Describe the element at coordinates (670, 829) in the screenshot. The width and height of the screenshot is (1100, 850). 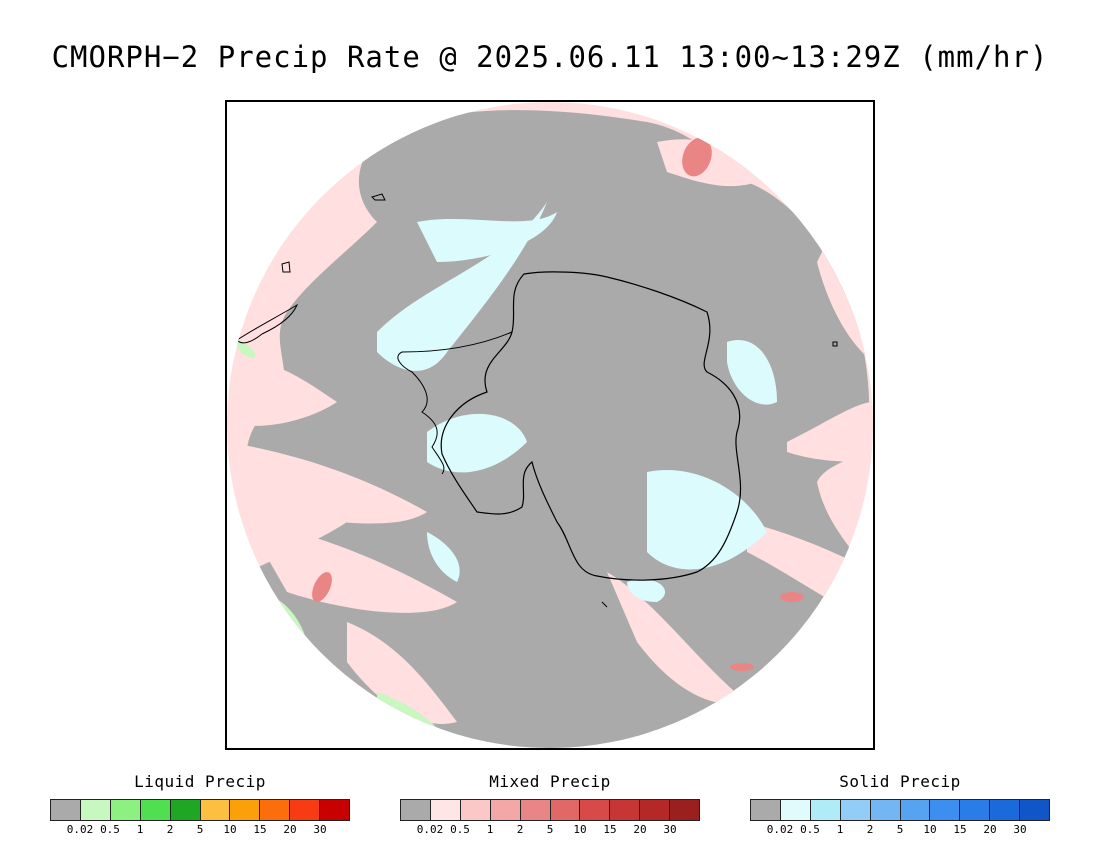
I see `legend-tick-mixed: 30` at that location.